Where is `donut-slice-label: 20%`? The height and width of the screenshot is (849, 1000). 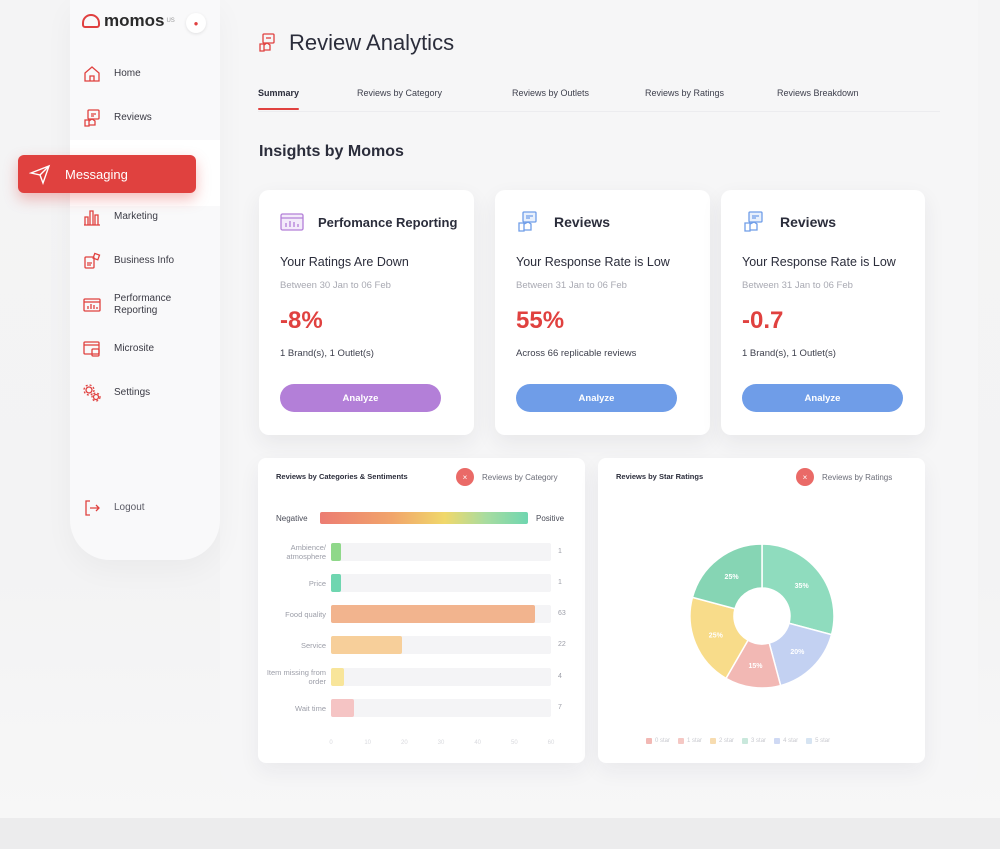 donut-slice-label: 20% is located at coordinates (797, 652).